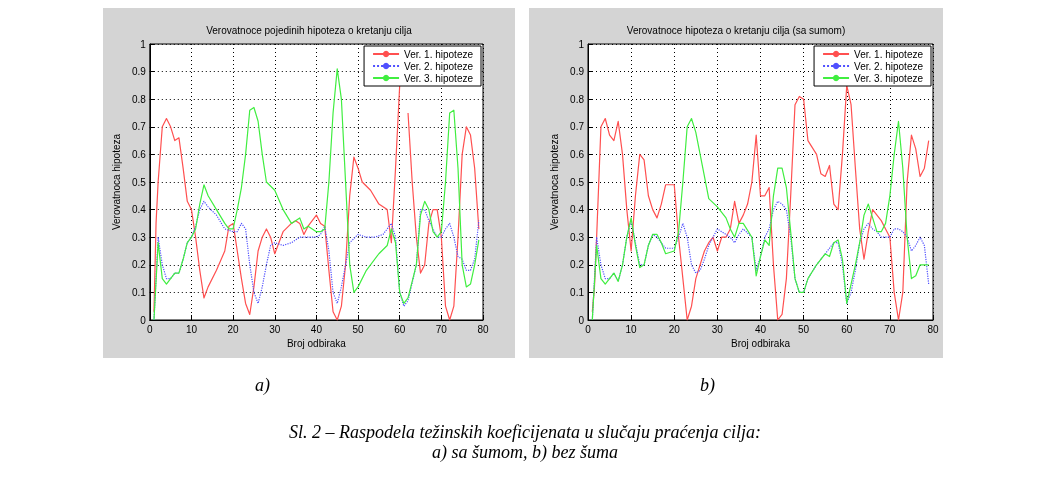 The image size is (1050, 481). What do you see at coordinates (525, 432) in the screenshot?
I see `text: Sl. 2 – Raspodela težinskih koeficijenata u slučaju praćenja cilja:` at bounding box center [525, 432].